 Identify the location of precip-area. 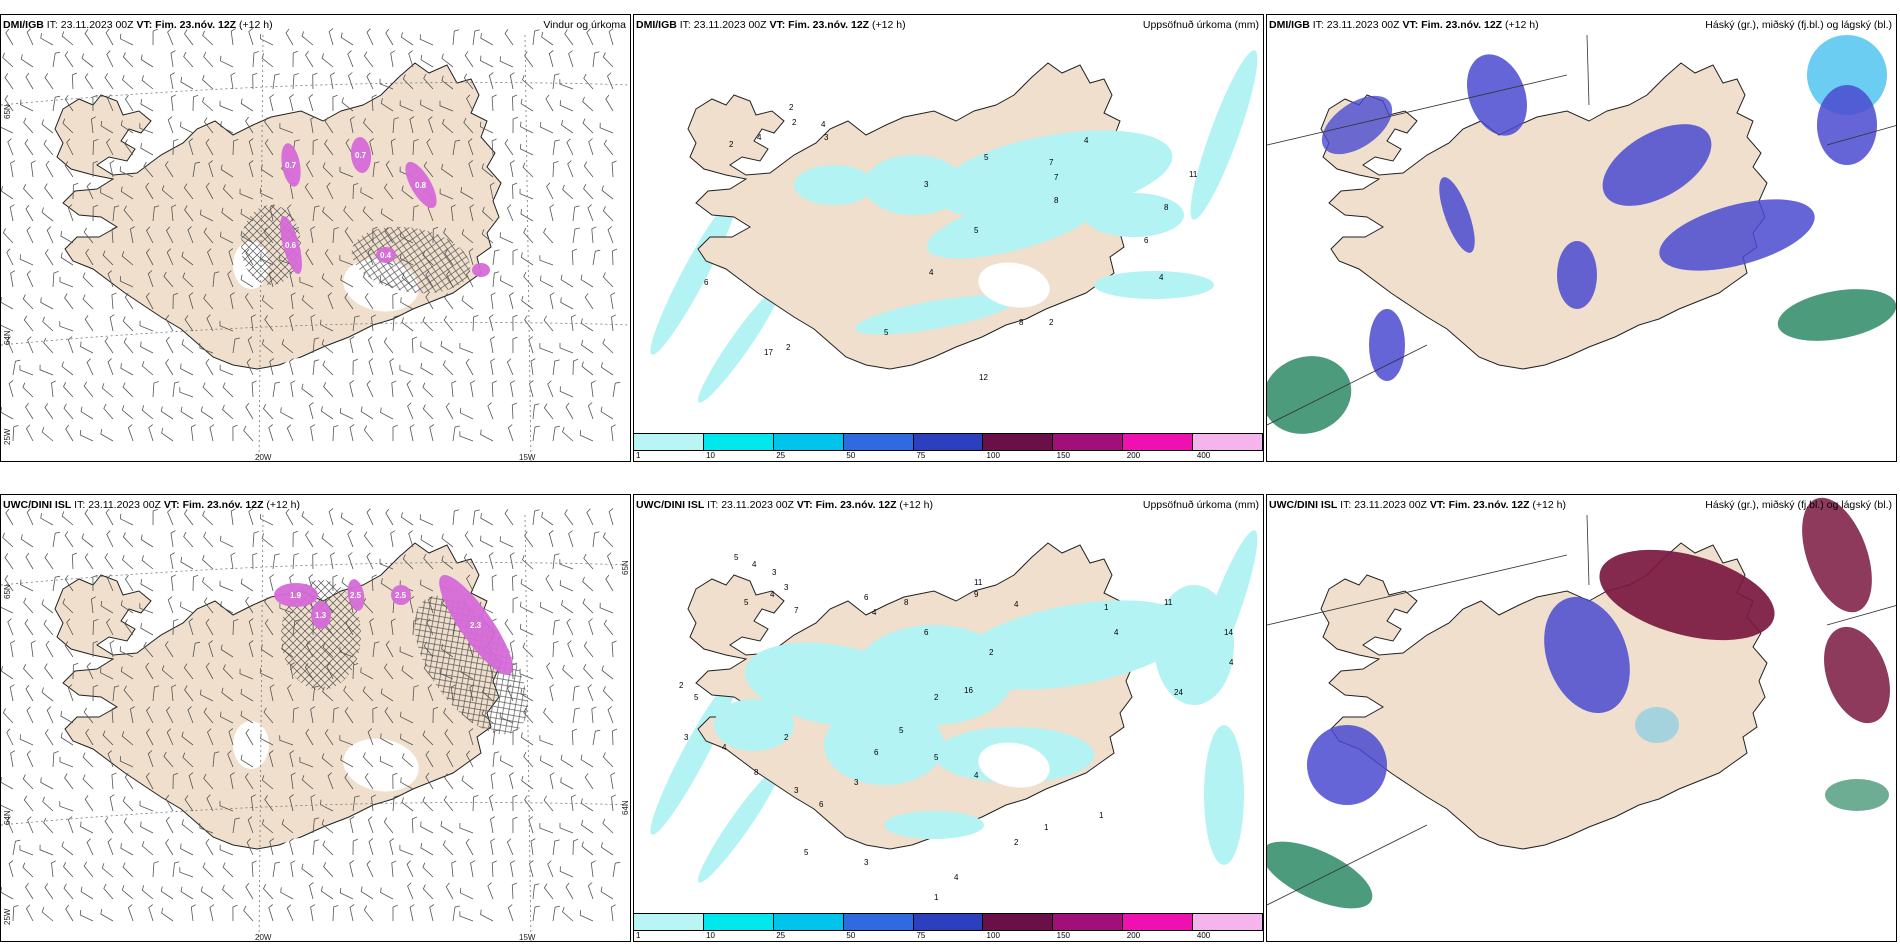
(1074, 645).